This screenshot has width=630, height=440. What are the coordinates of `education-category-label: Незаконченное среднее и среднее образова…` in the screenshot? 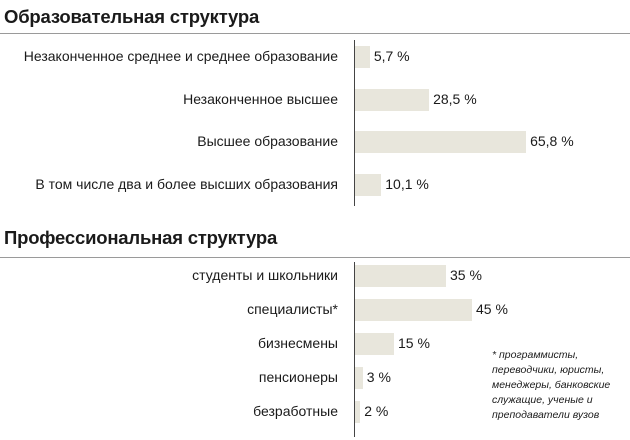 It's located at (180, 56).